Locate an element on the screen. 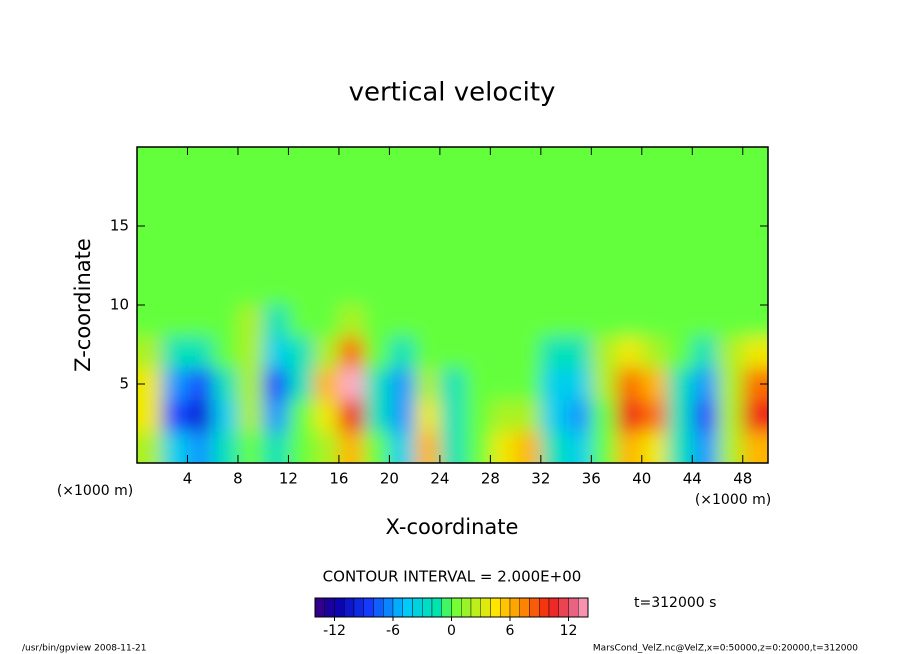  chart-title: vertical velocity is located at coordinates (452, 93).